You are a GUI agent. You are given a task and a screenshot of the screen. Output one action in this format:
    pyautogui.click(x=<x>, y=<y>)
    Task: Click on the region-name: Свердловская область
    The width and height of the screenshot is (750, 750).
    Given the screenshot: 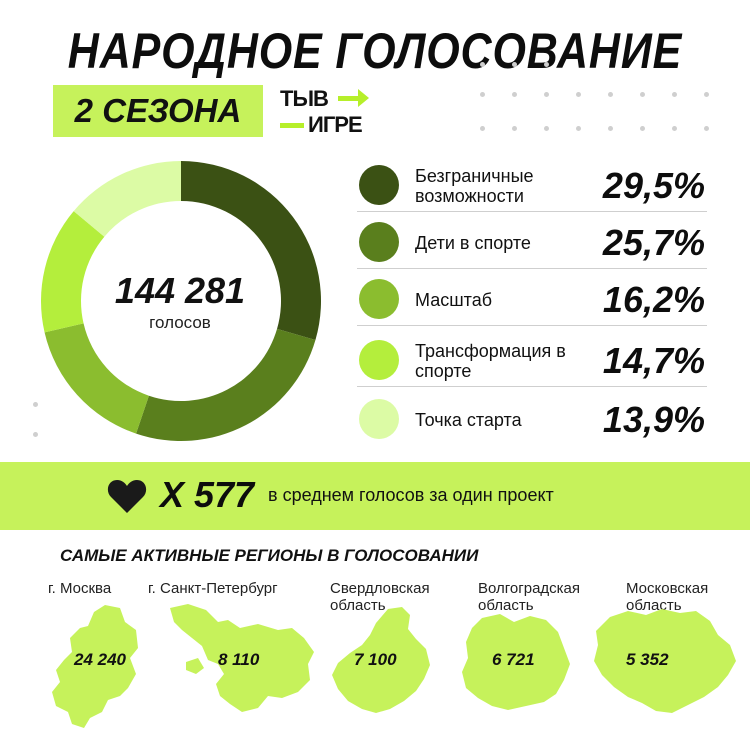 What is the action you would take?
    pyautogui.click(x=380, y=597)
    